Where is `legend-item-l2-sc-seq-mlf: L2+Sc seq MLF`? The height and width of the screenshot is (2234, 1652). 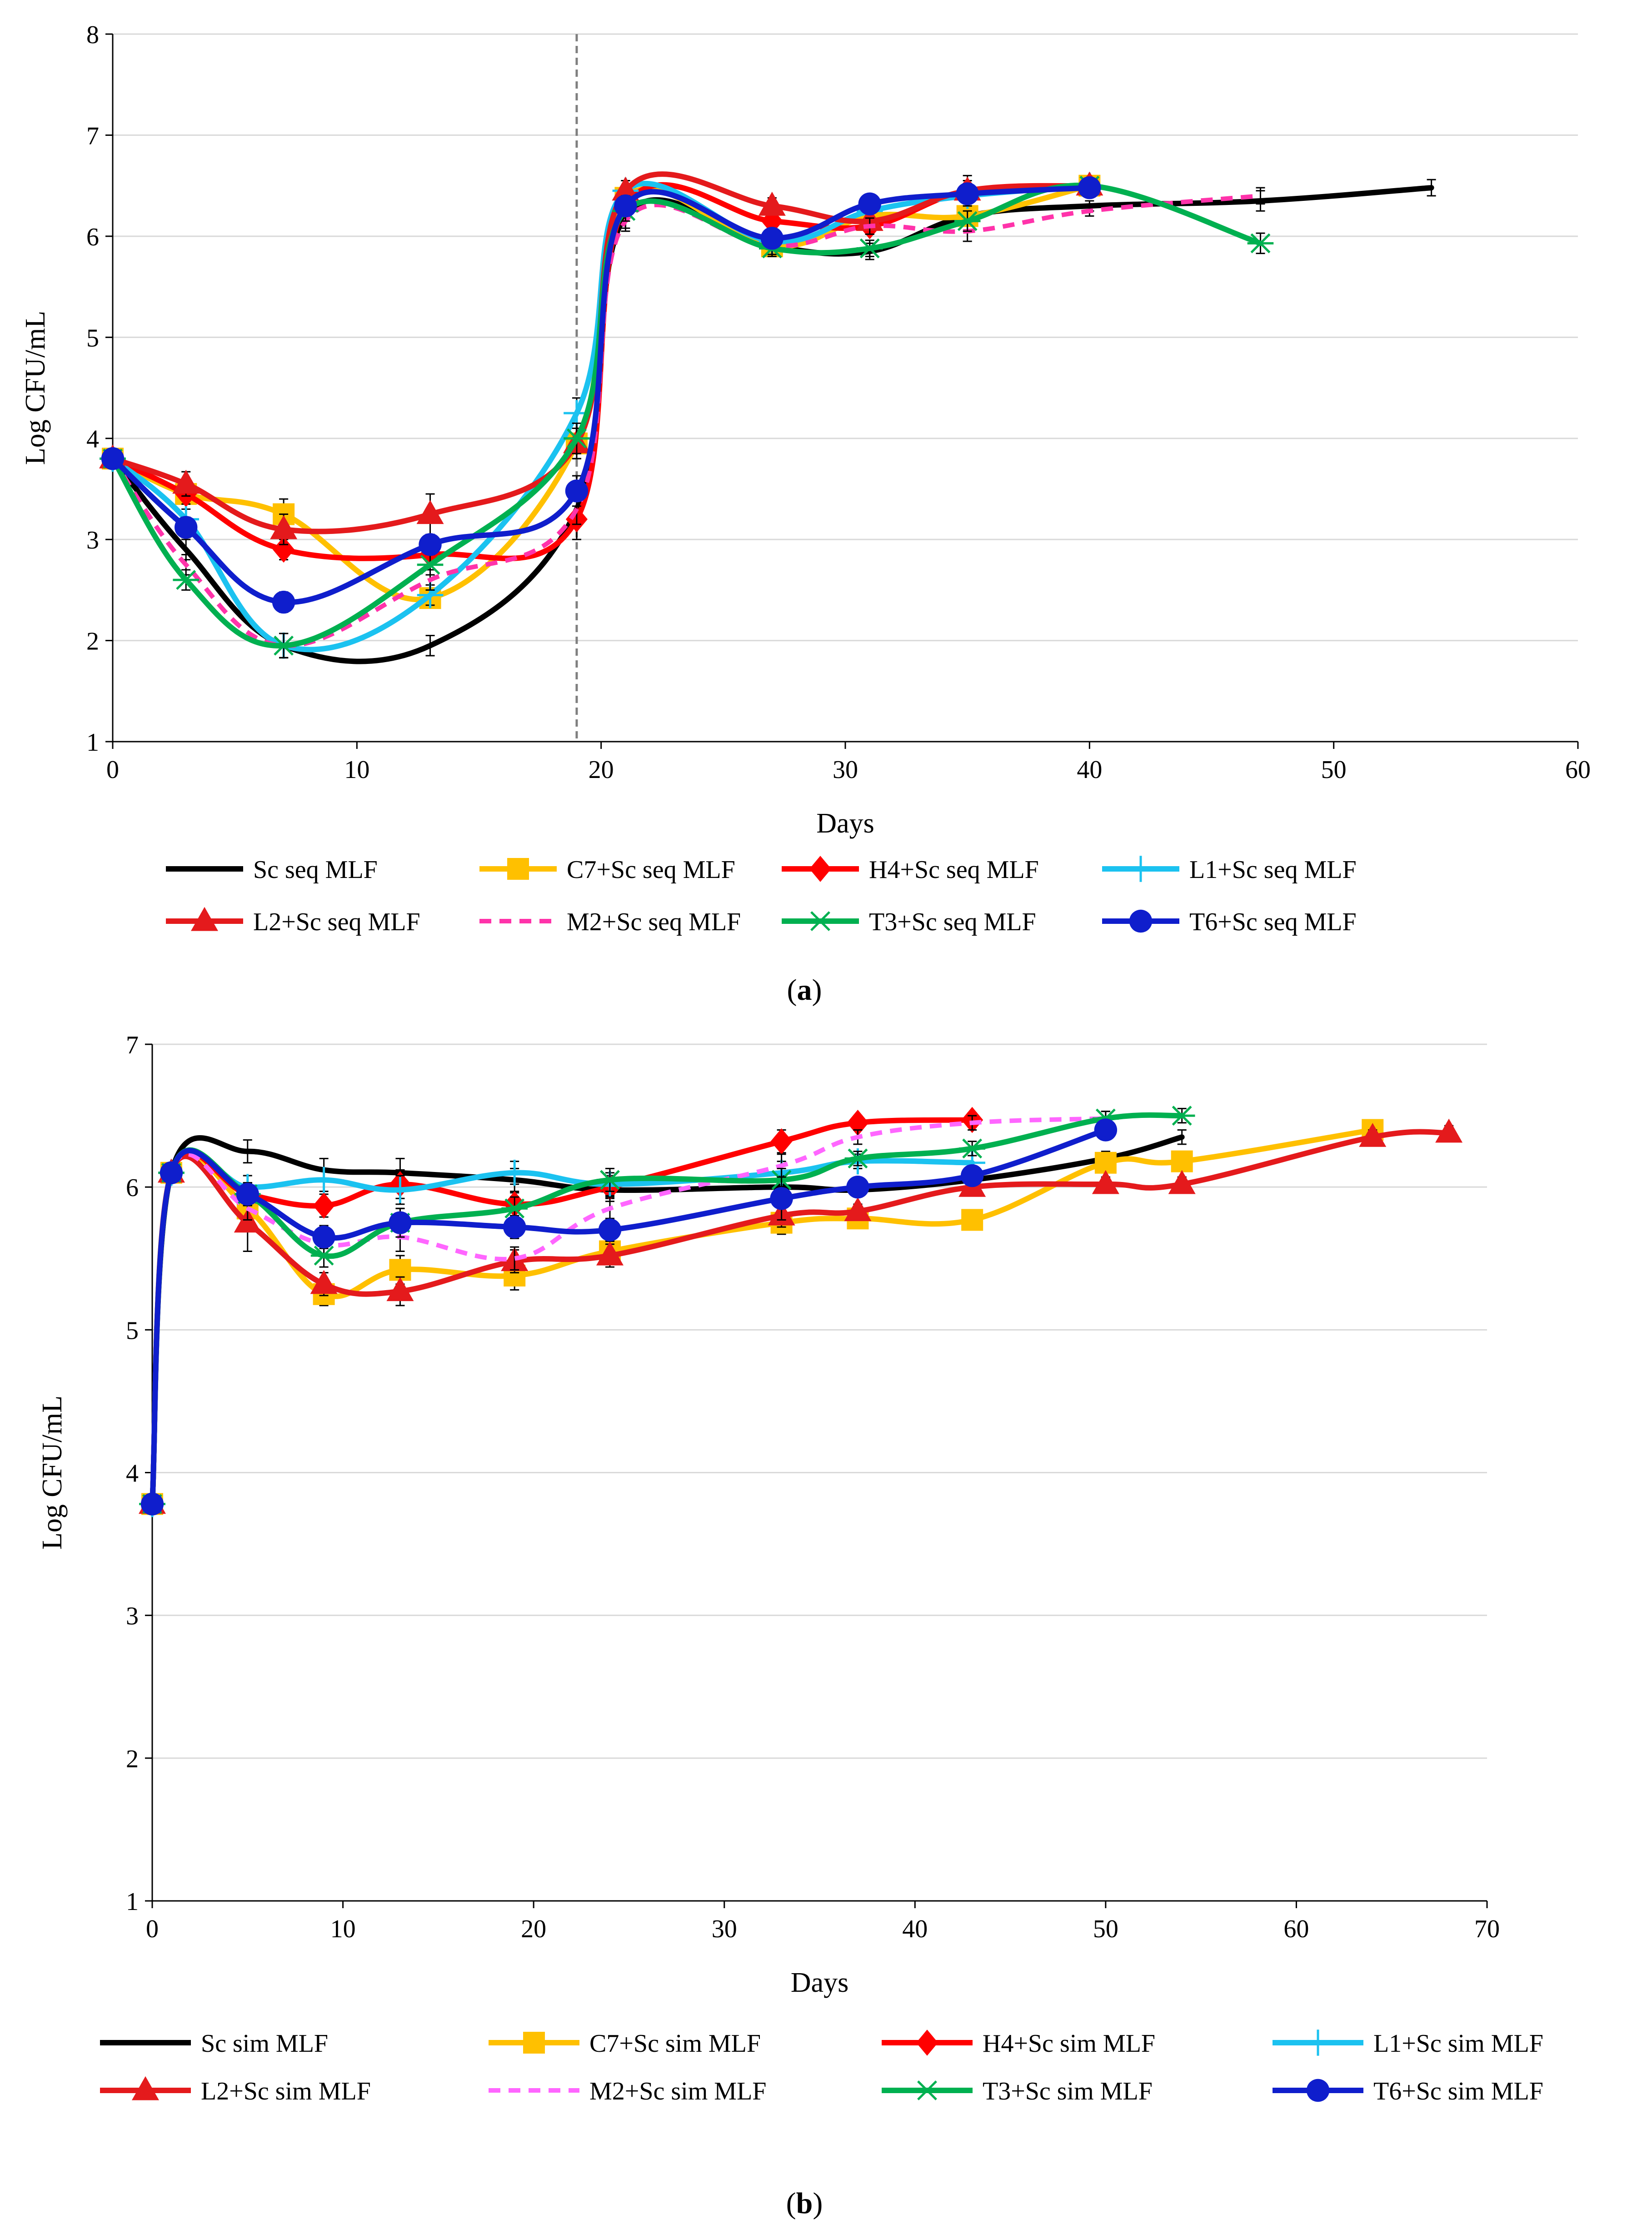
legend-item-l2-sc-seq-mlf: L2+Sc seq MLF is located at coordinates (293, 922).